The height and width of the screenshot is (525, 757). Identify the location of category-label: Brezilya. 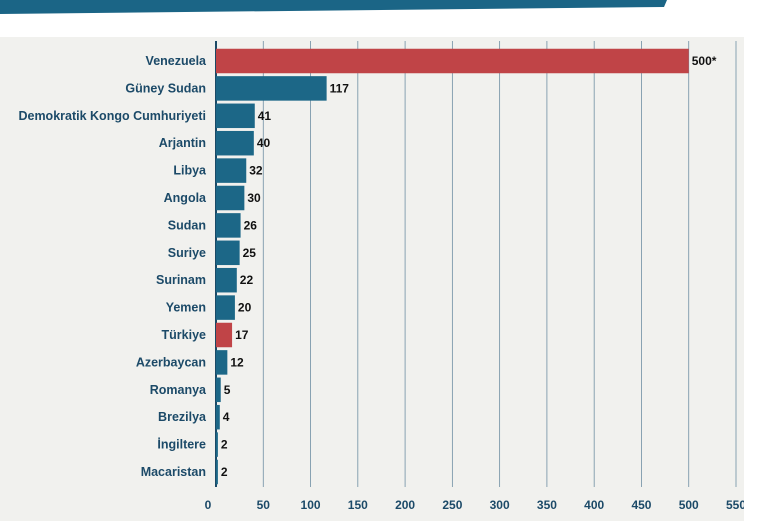
(182, 417).